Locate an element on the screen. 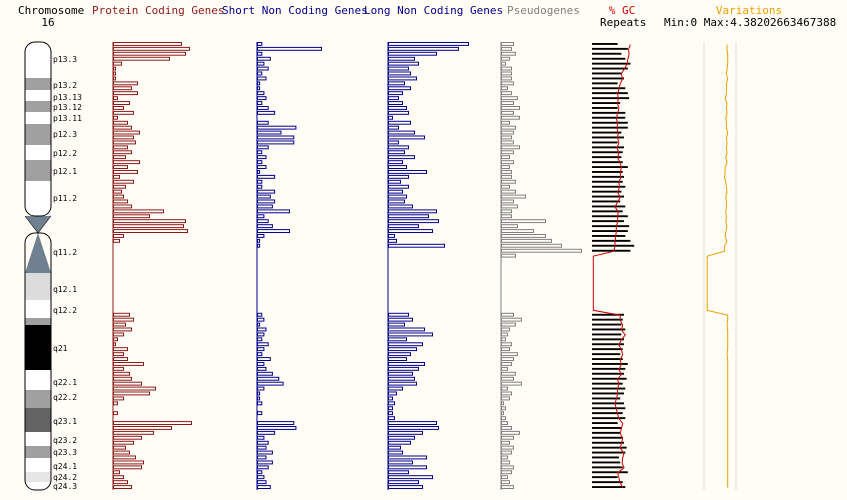 This screenshot has width=847, height=500. variations-label: Variations is located at coordinates (749, 10).